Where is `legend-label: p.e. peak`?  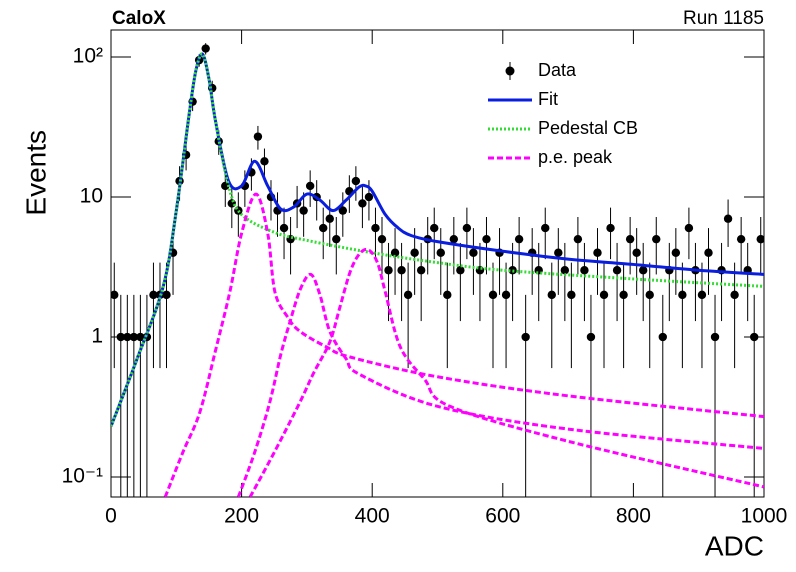
legend-label: p.e. peak is located at coordinates (575, 157).